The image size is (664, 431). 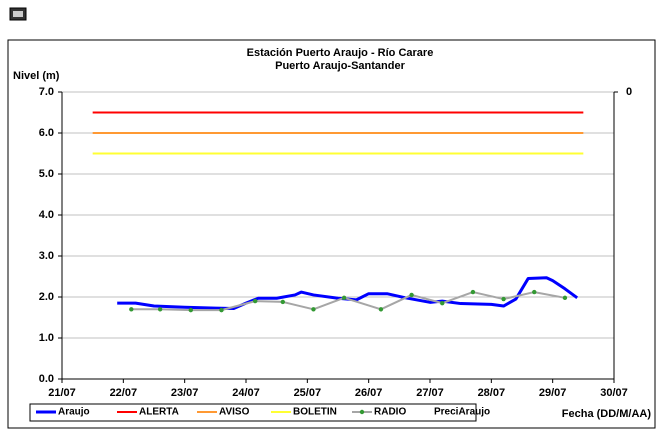 I want to click on legend-label: BOLETIN, so click(x=315, y=412).